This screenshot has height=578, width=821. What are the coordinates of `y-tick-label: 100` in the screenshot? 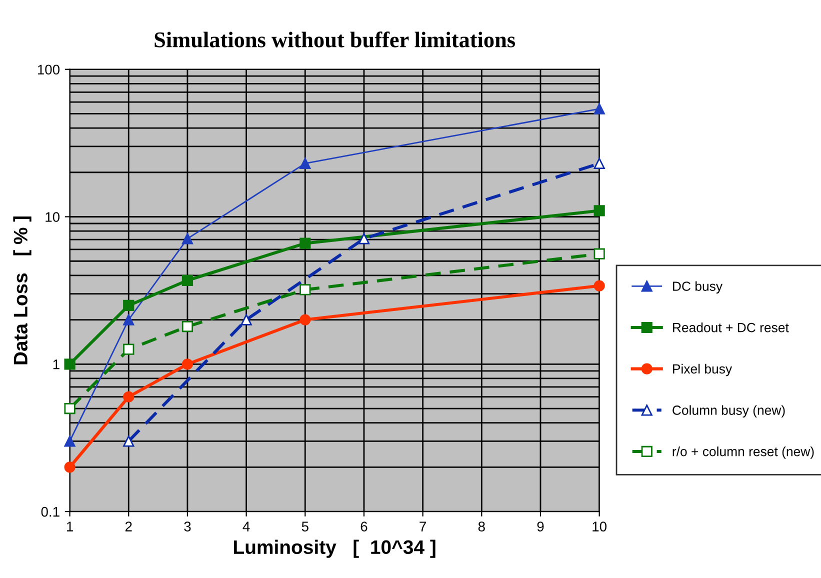 It's located at (49, 69).